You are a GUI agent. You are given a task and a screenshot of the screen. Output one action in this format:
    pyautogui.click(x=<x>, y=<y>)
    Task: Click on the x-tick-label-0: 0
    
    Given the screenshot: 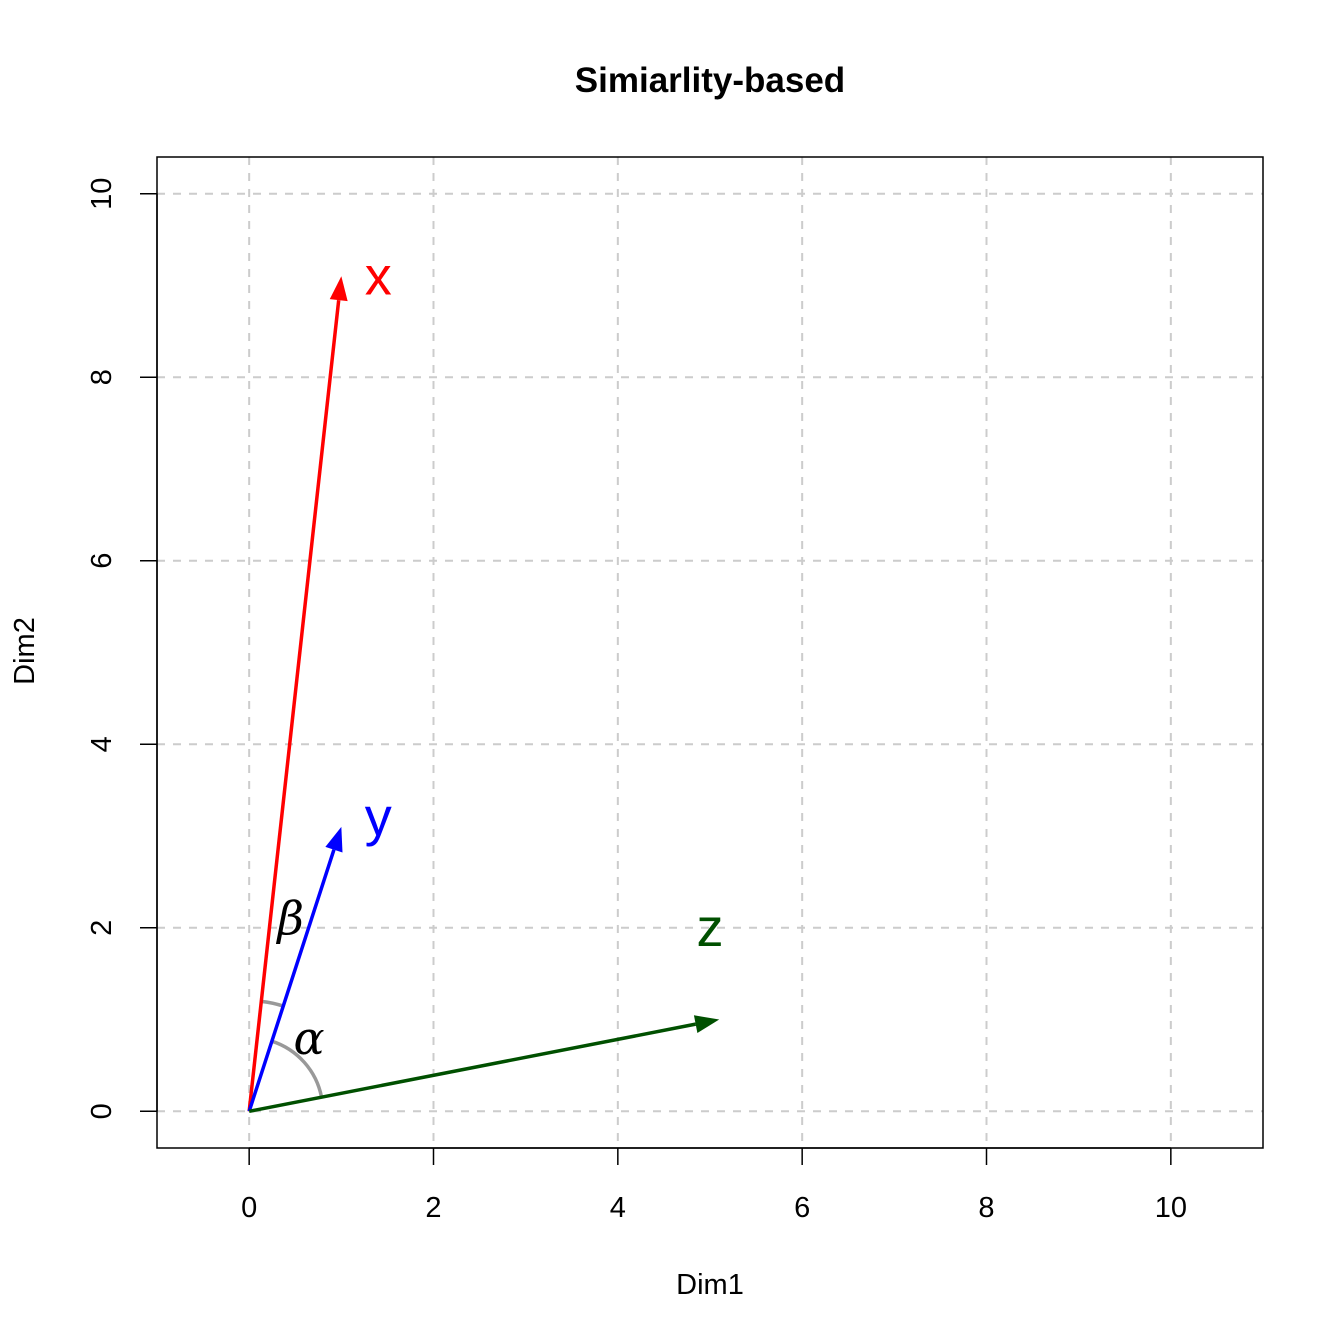 What is the action you would take?
    pyautogui.click(x=249, y=1208)
    